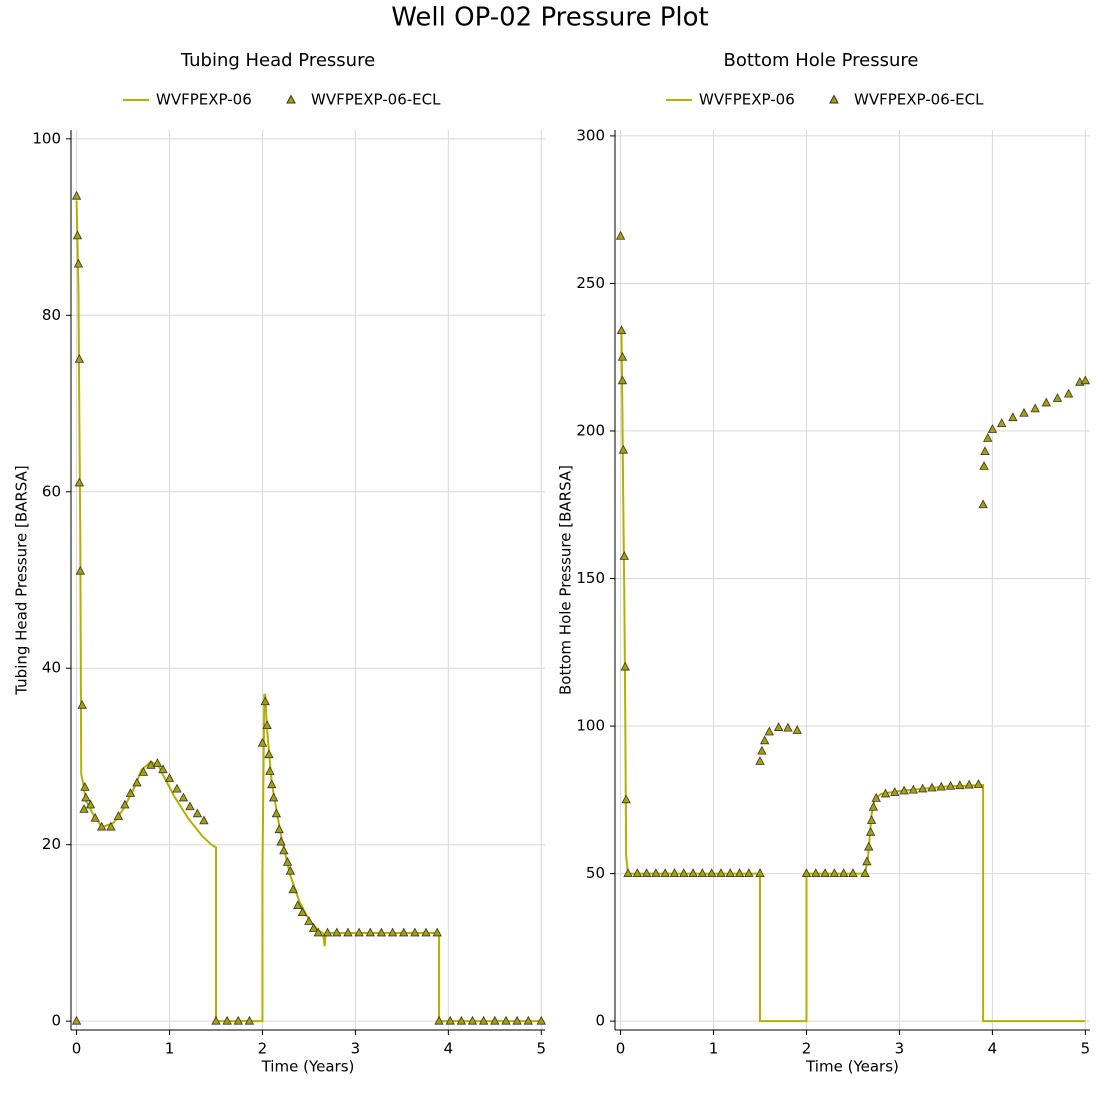 This screenshot has width=1120, height=1107. Describe the element at coordinates (566, 580) in the screenshot. I see `y-axis-label: Bottom Hole Pressure [BARSA]` at that location.